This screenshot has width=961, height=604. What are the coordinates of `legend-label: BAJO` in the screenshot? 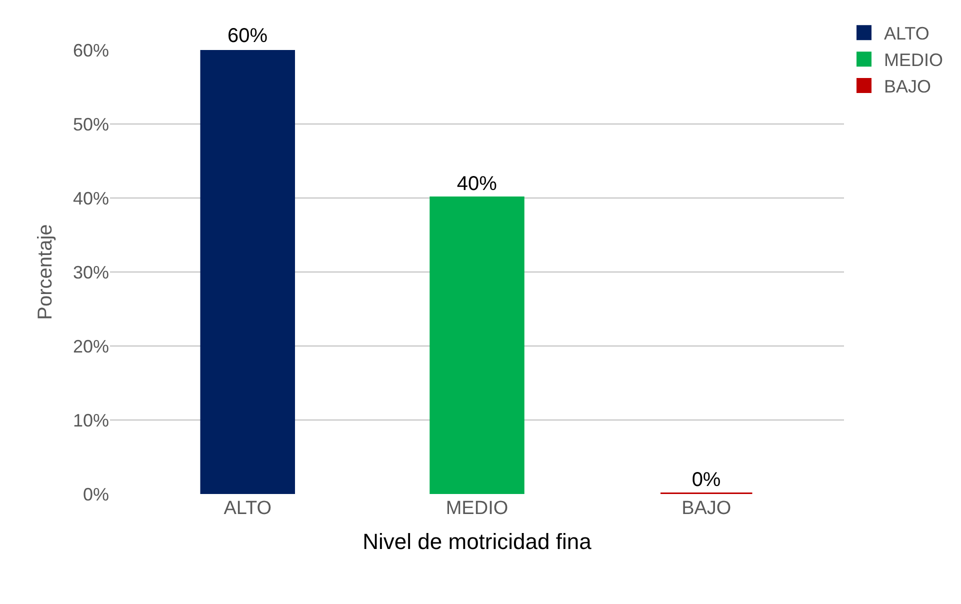 It's located at (908, 86).